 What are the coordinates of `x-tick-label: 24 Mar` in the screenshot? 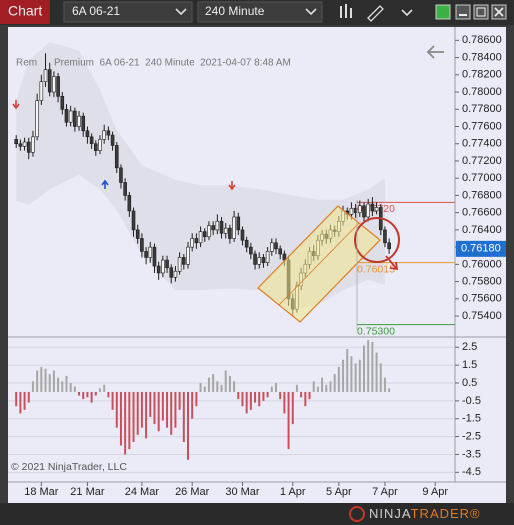 It's located at (142, 492).